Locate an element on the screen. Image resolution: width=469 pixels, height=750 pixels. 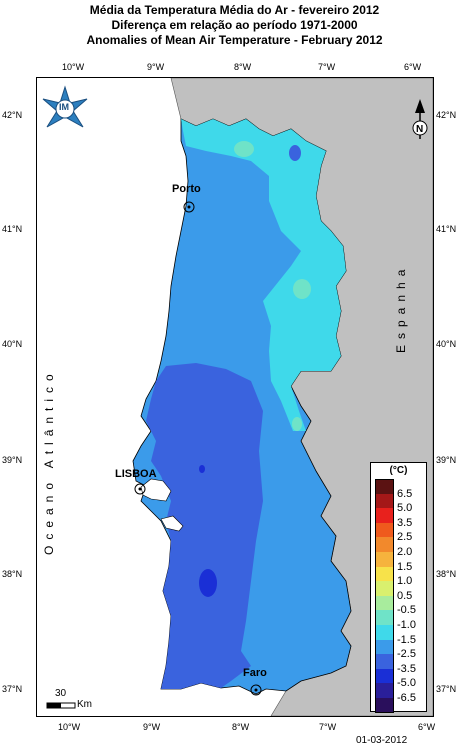
legend-row: -1.0 is located at coordinates (400, 620).